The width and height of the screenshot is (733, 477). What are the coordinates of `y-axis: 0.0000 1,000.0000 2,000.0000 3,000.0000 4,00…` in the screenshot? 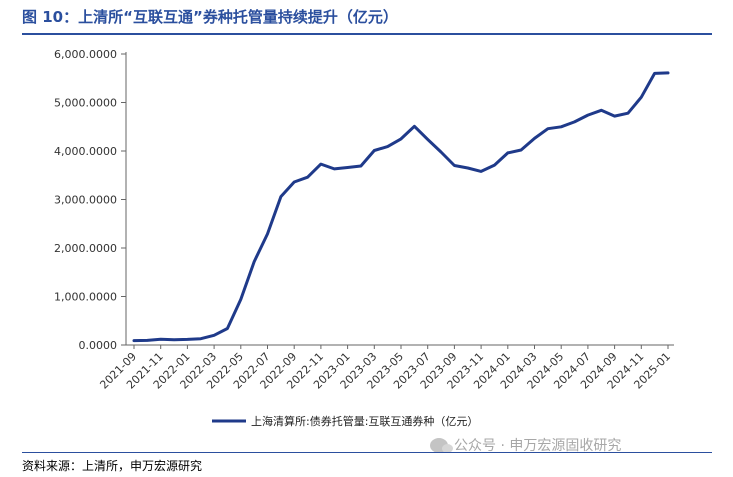 It's located at (90, 200).